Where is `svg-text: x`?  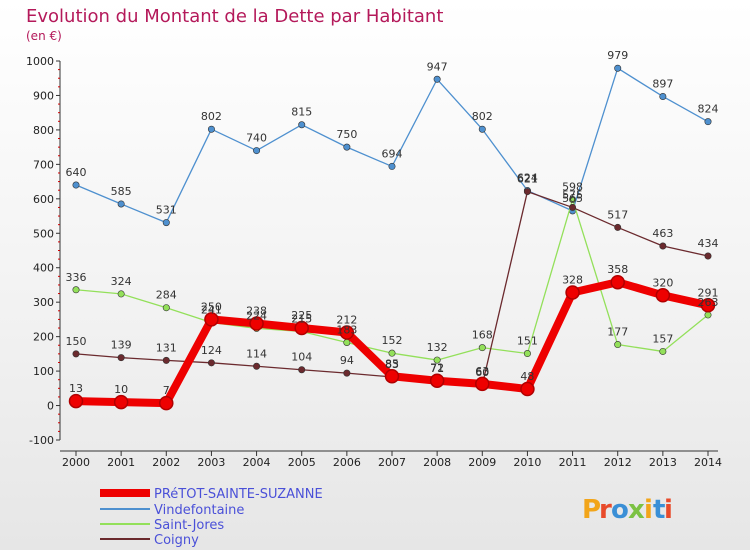 svg-text: x is located at coordinates (636, 510).